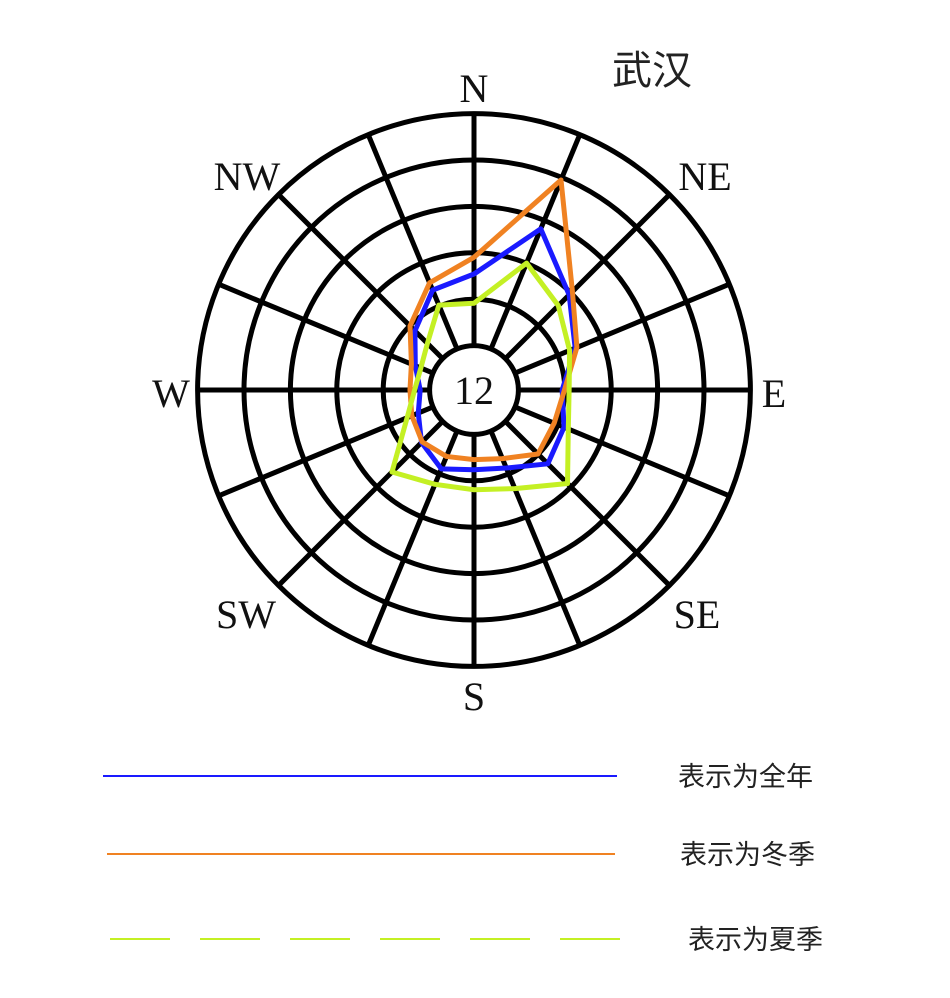  Describe the element at coordinates (247, 176) in the screenshot. I see `direction-label-nw: NW` at that location.